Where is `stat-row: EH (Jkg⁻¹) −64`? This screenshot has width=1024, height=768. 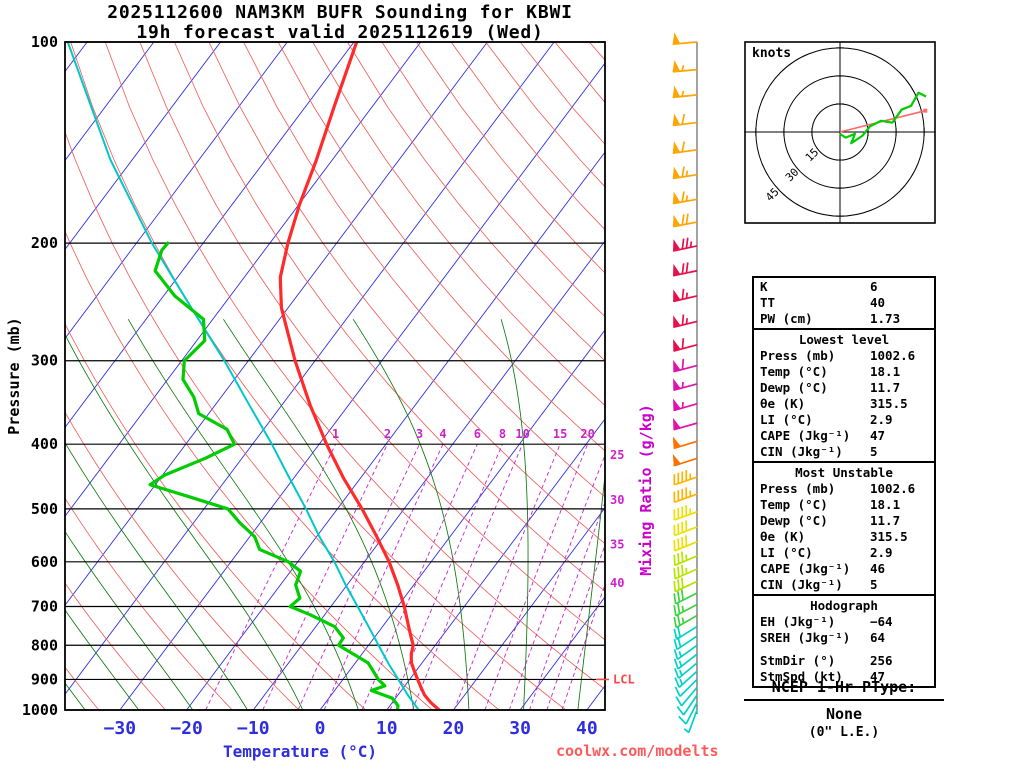
stat-row: EH (Jkg⁻¹) −64 is located at coordinates (844, 622).